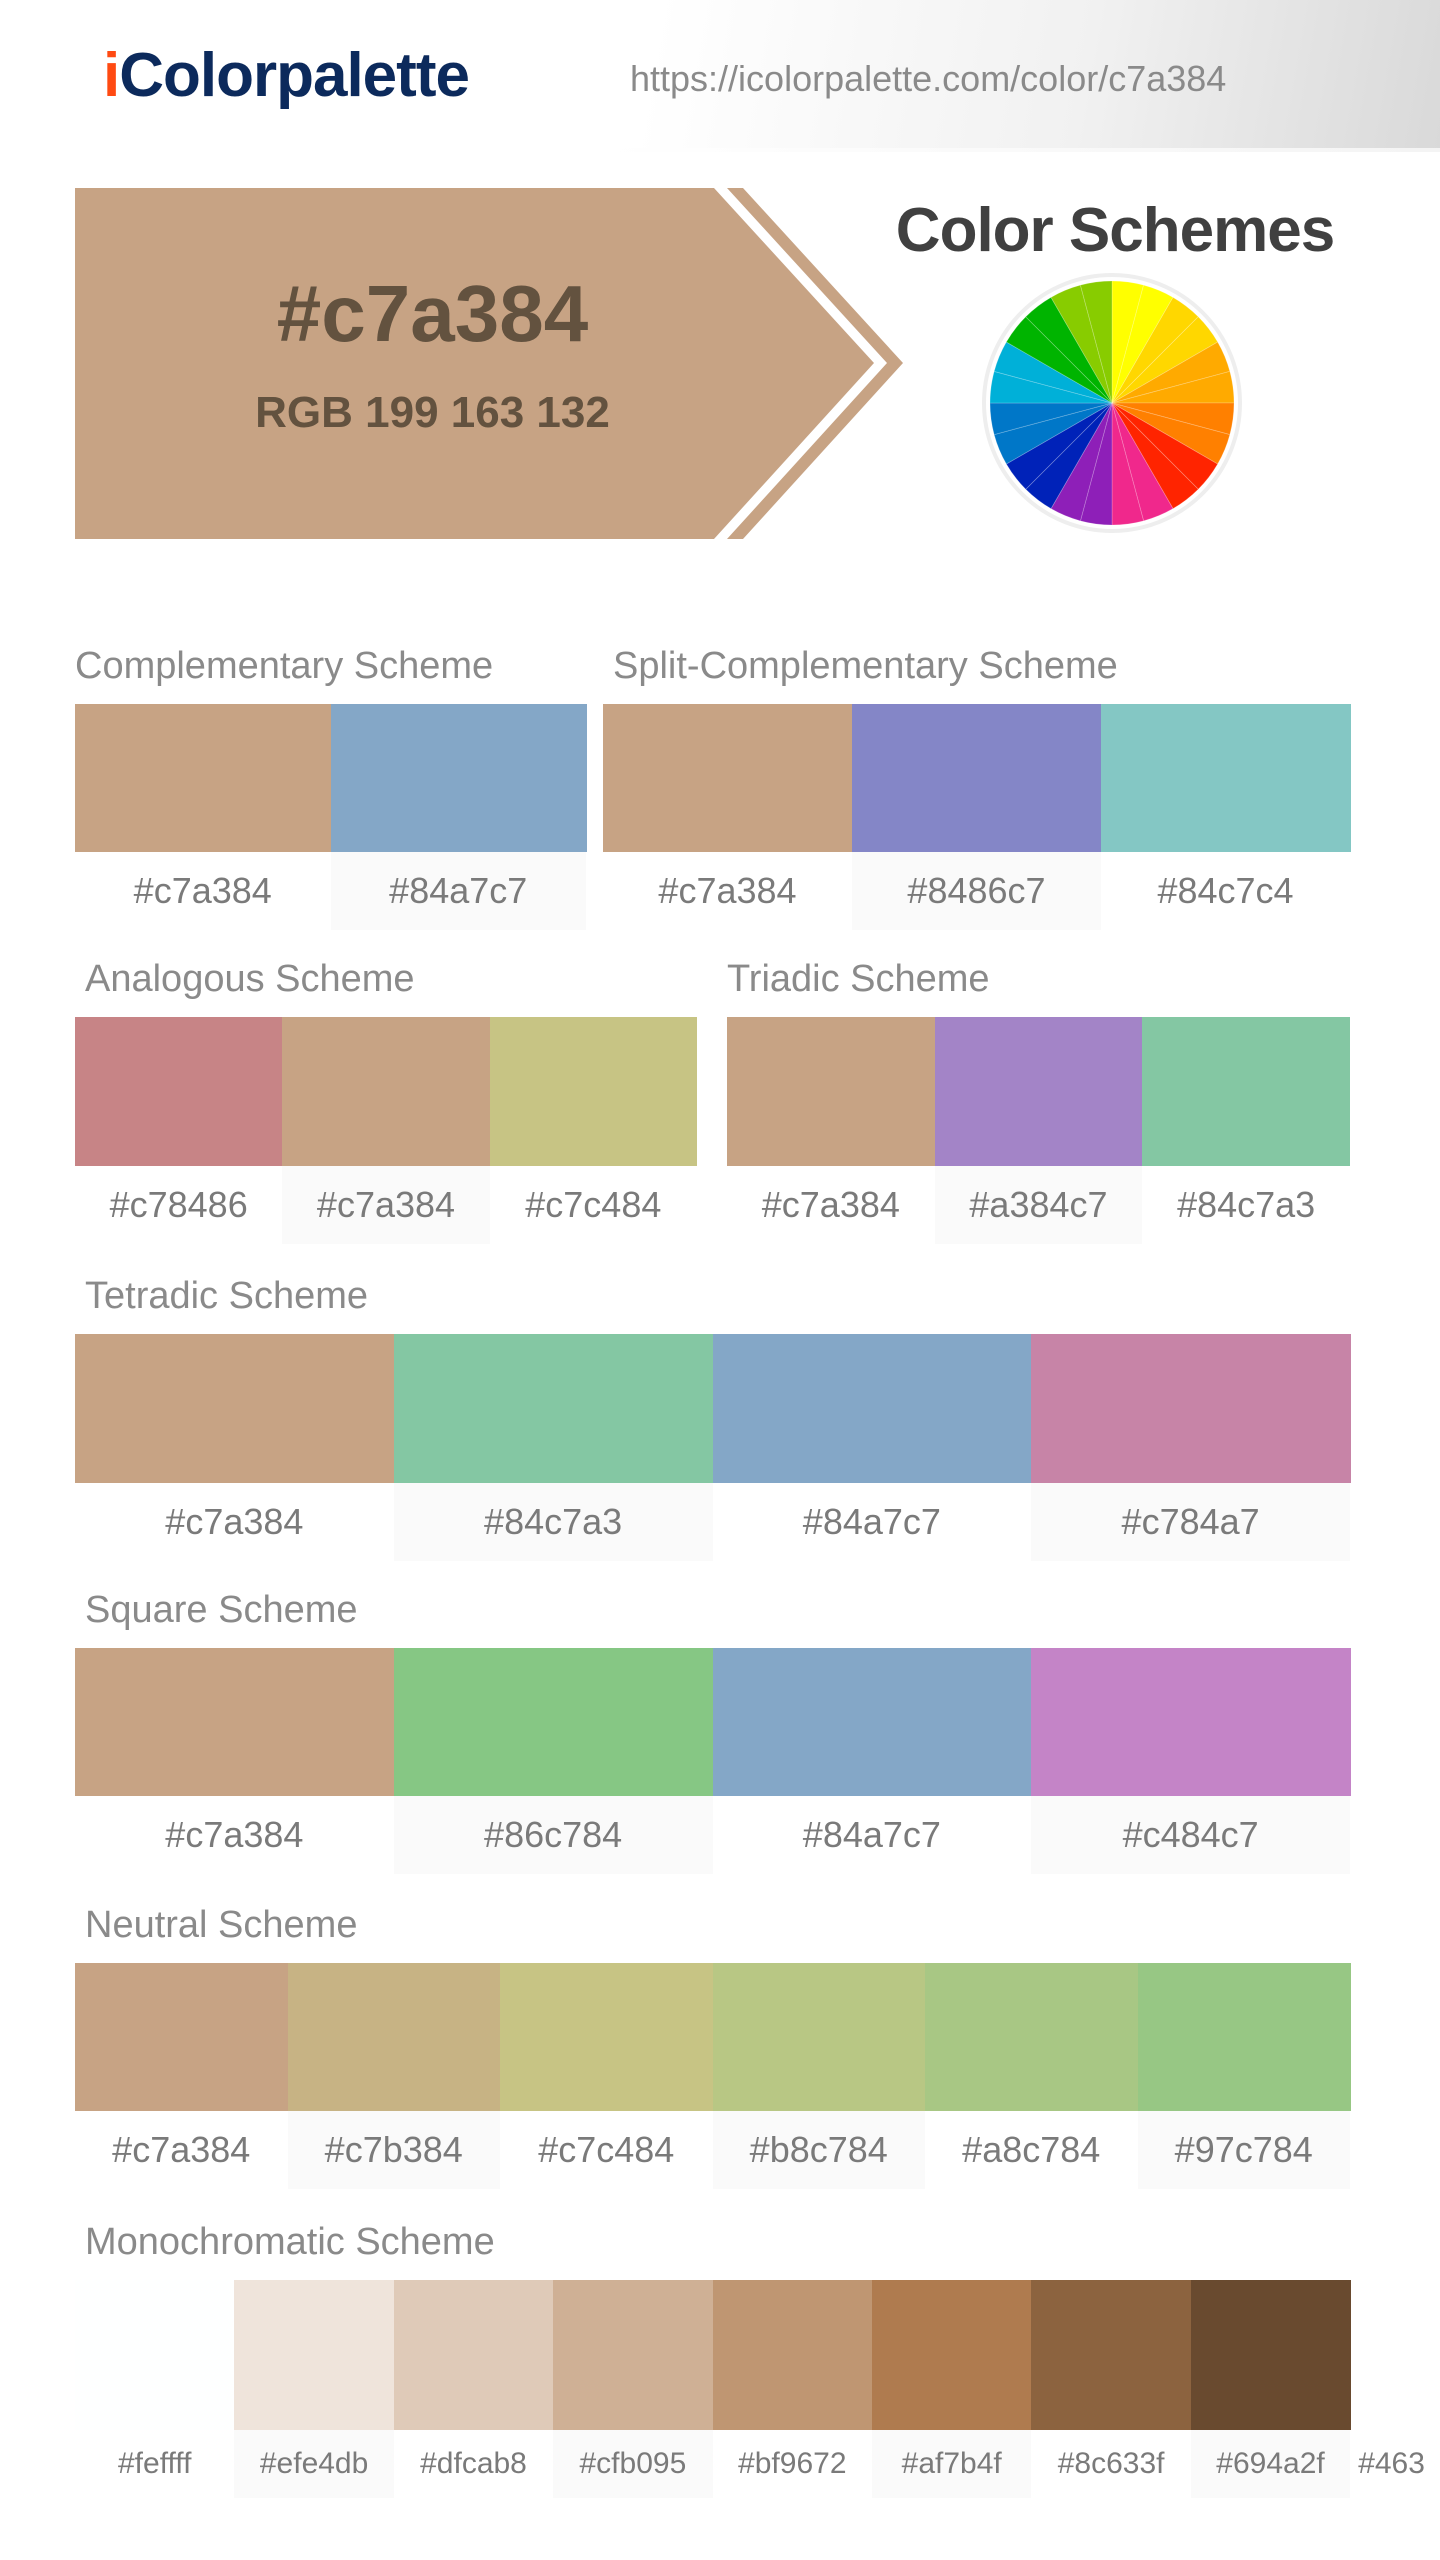 This screenshot has width=1440, height=2560. I want to click on color-hex-label: #c78486, so click(178, 1204).